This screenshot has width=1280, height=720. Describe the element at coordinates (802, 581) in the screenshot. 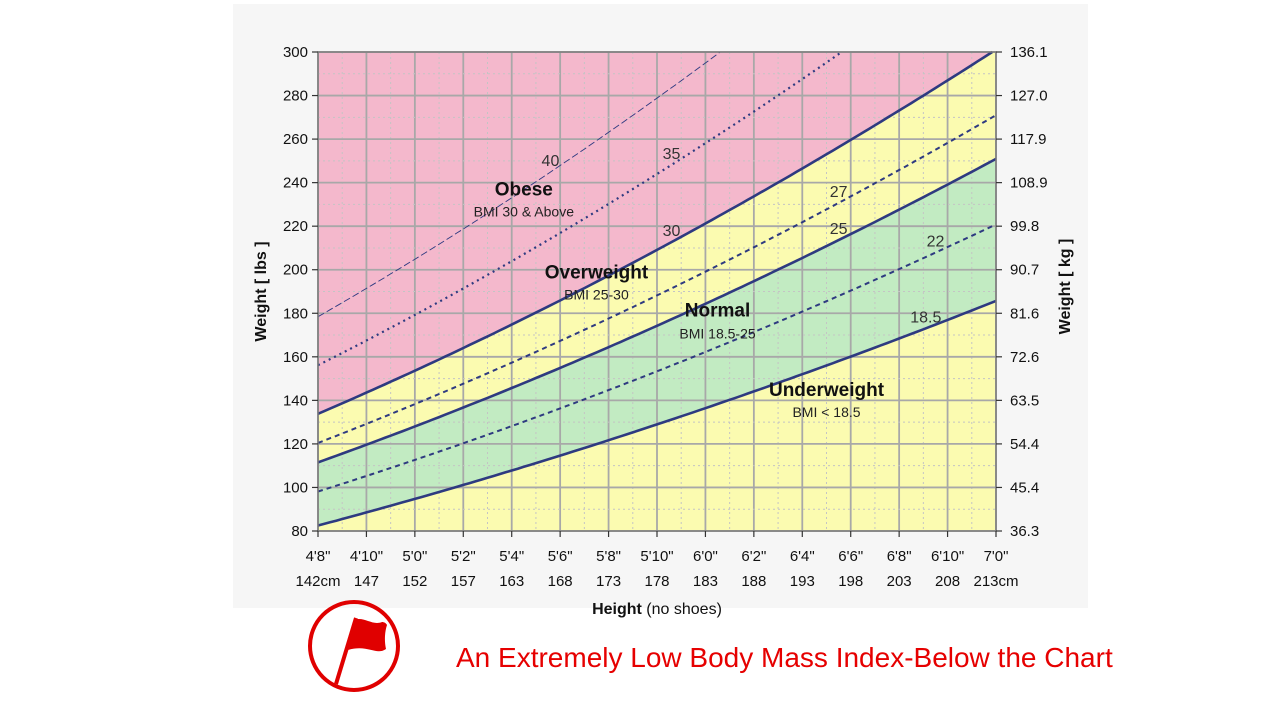

I see `x-tick-label-cm: 193` at that location.